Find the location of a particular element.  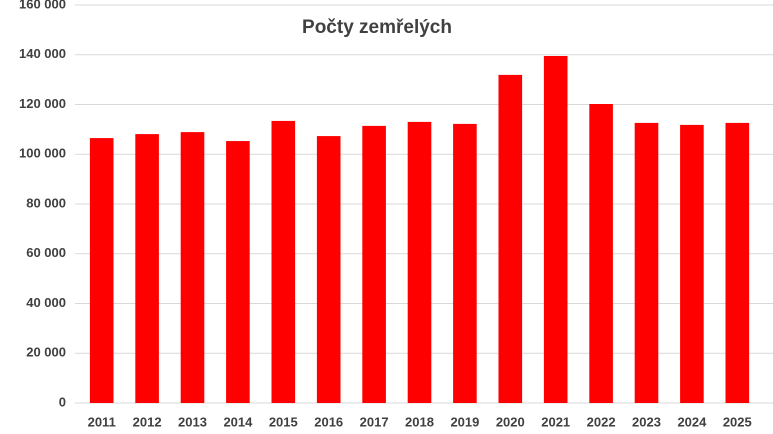

x-tick-label: 2014 is located at coordinates (238, 421).